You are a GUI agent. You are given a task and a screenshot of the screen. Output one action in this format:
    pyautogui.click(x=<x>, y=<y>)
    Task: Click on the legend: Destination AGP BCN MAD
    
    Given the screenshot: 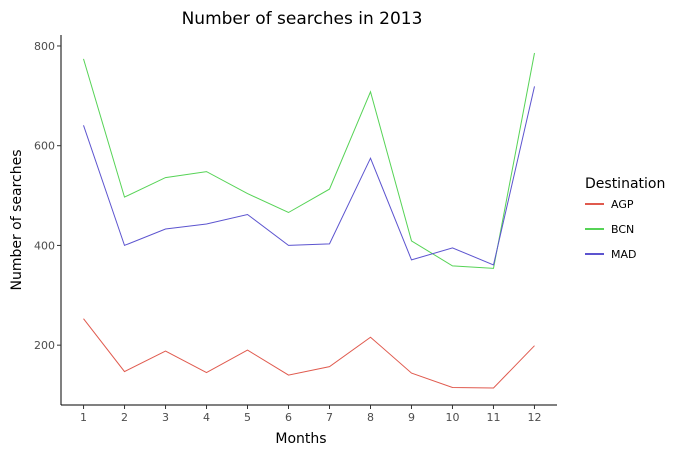 What is the action you would take?
    pyautogui.click(x=625, y=218)
    